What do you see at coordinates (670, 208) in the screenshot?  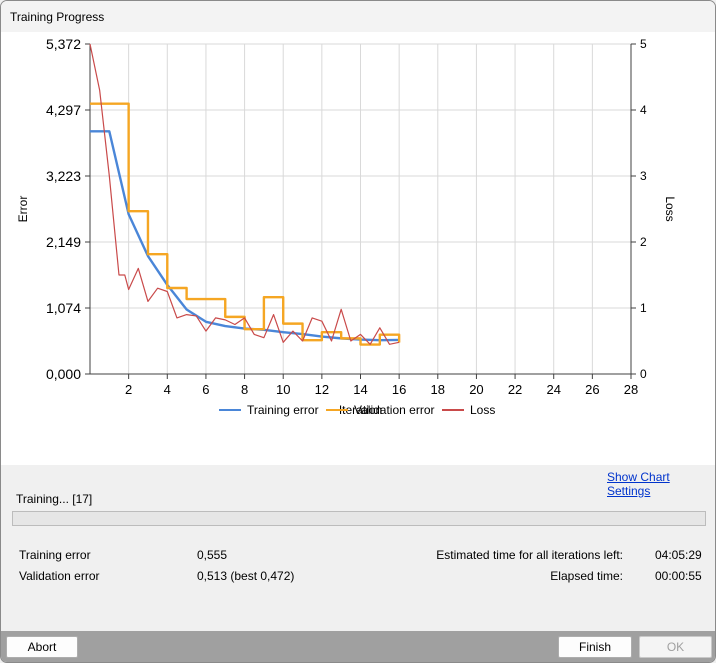 I see `y2-axis-title: Loss` at bounding box center [670, 208].